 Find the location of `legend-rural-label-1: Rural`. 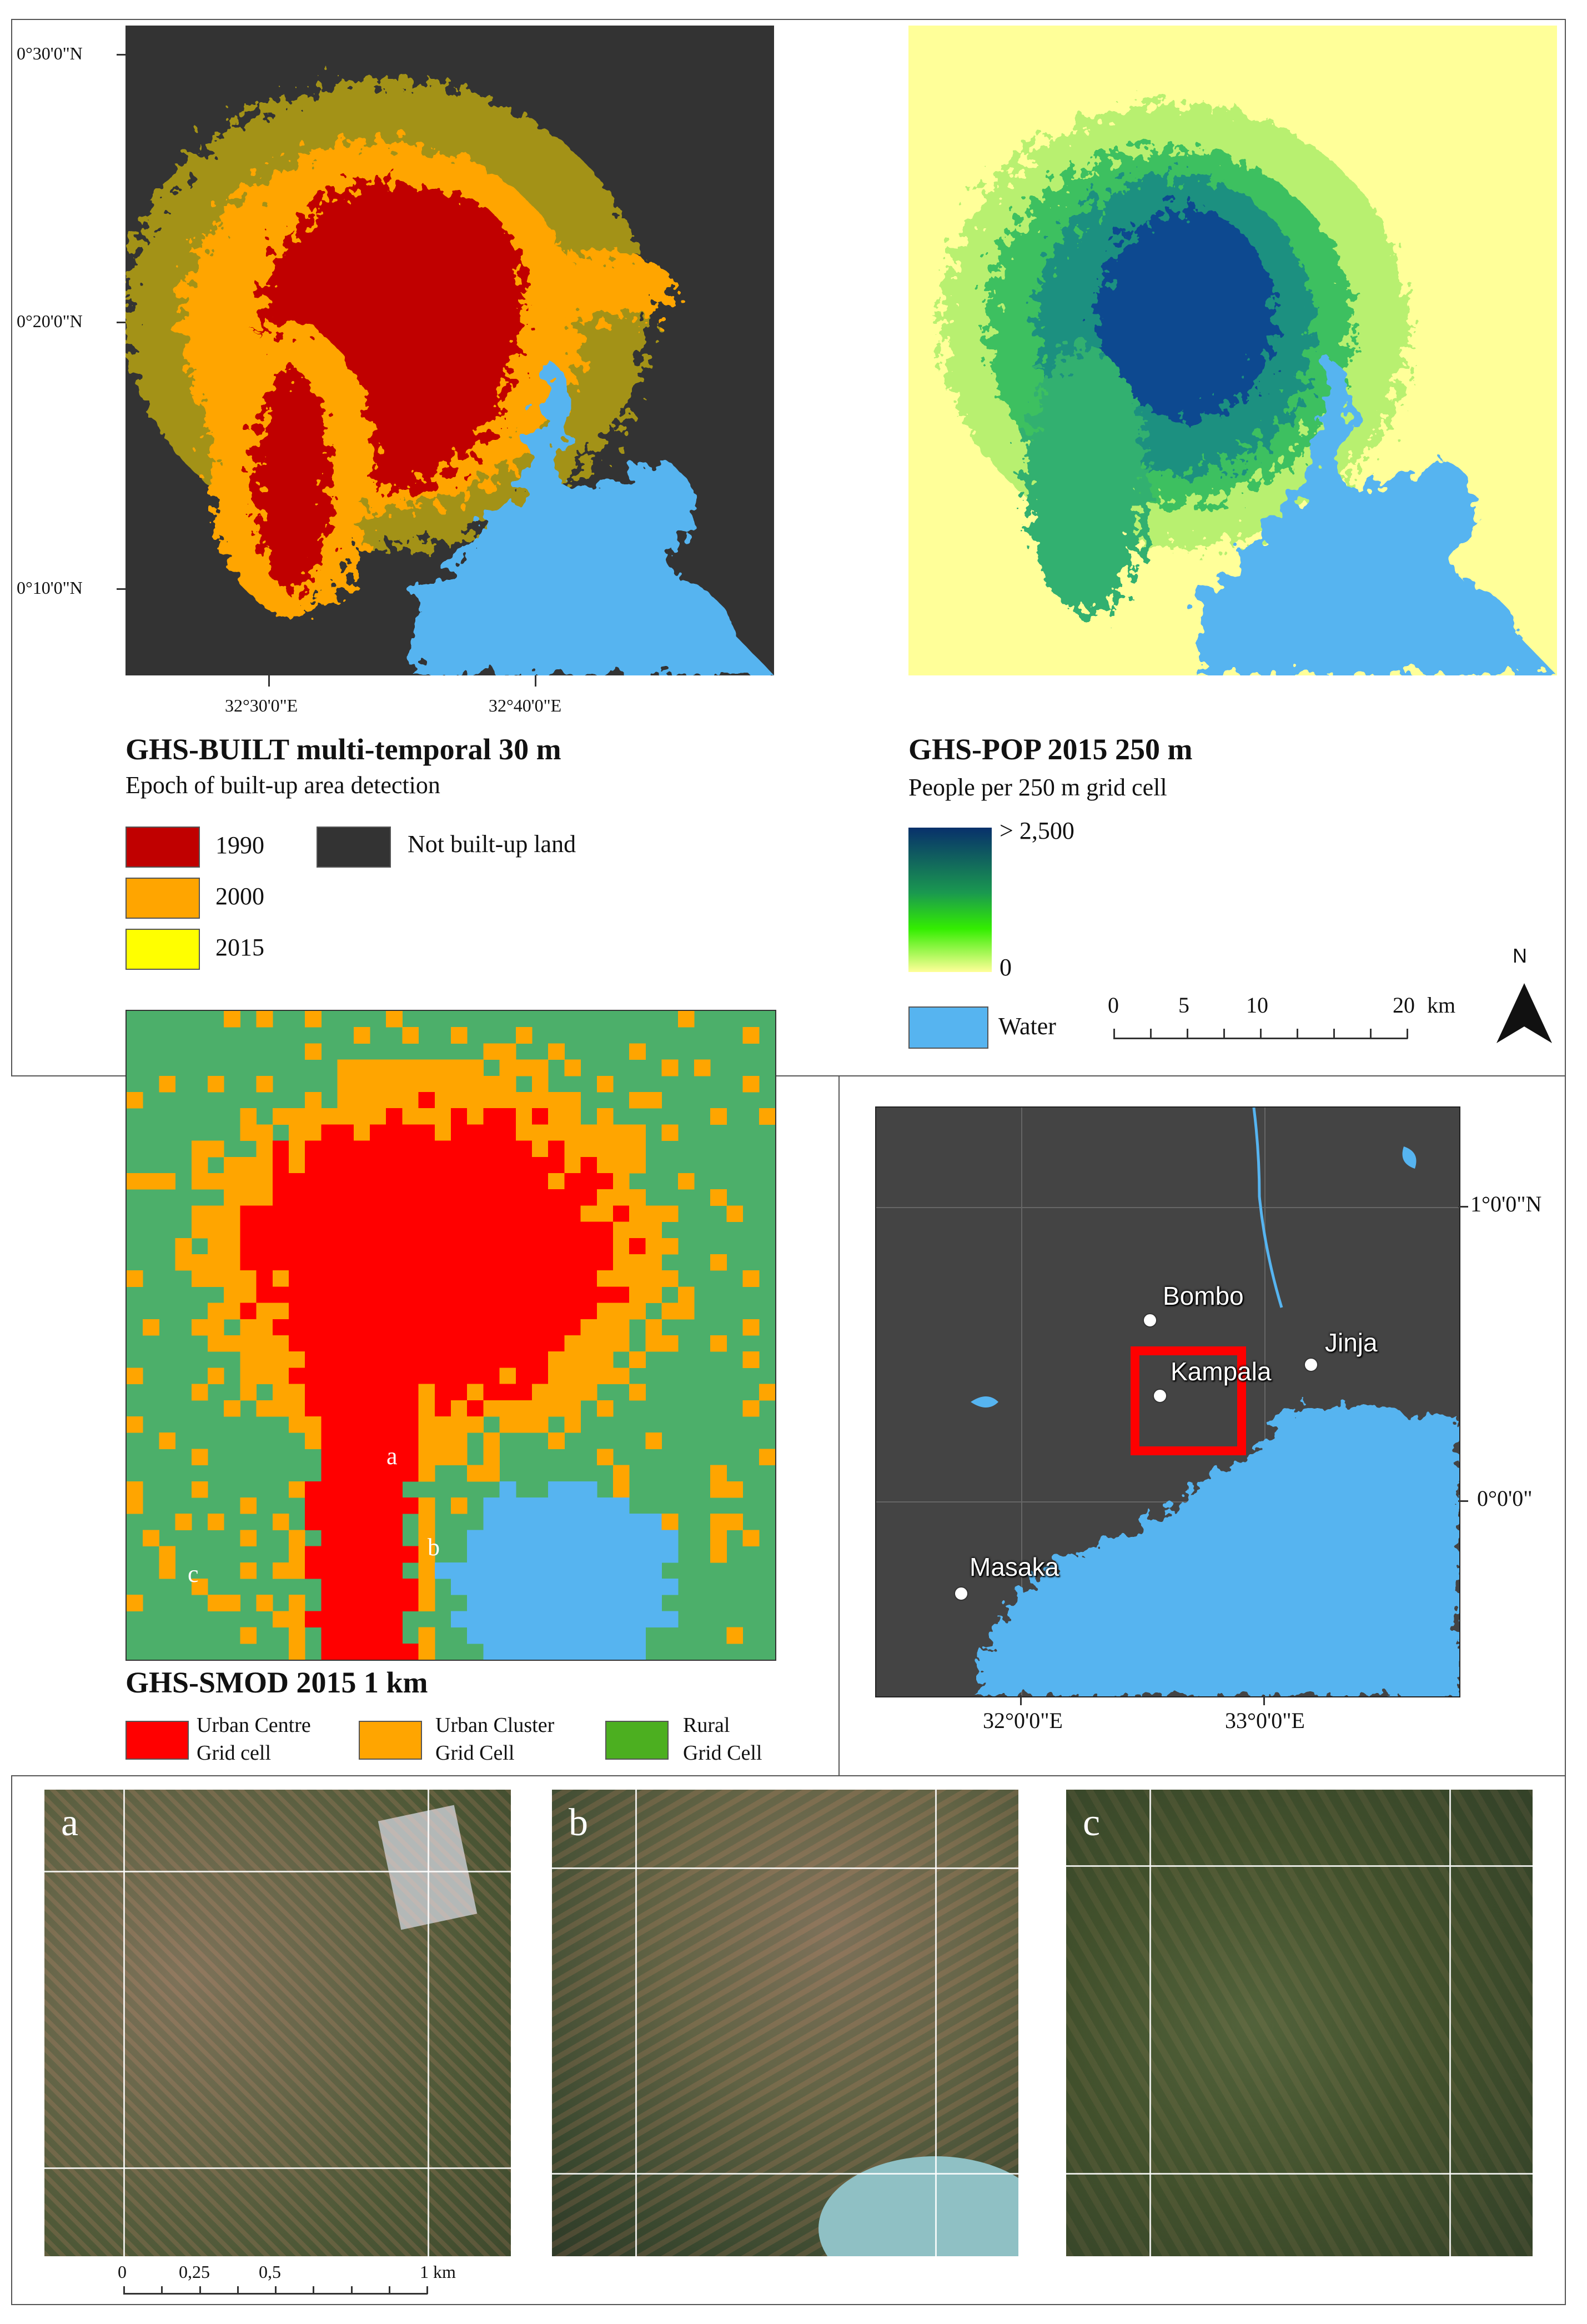

legend-rural-label-1: Rural is located at coordinates (706, 1725).